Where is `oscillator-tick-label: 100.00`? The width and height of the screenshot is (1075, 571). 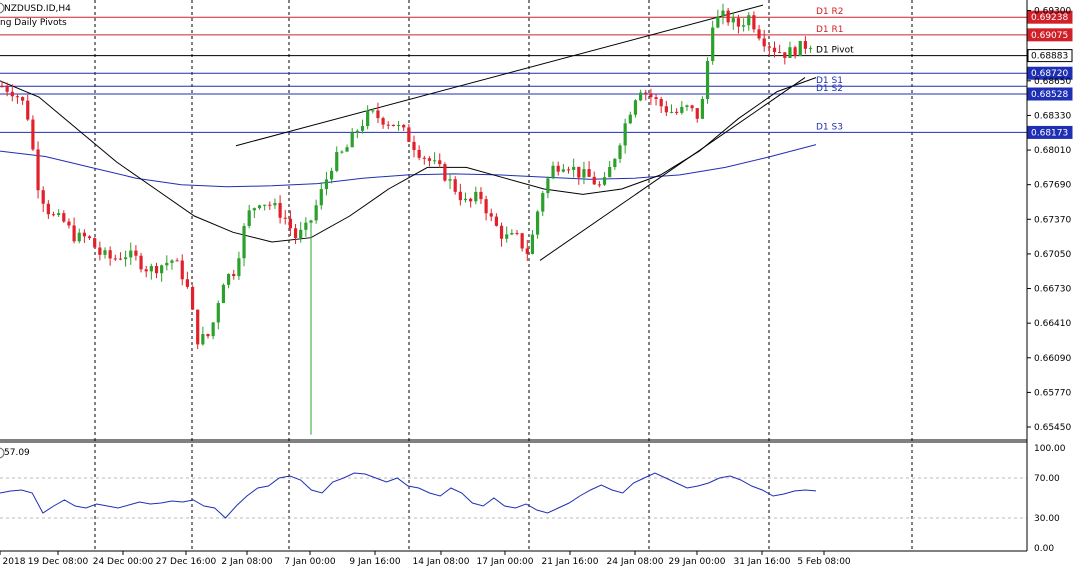
oscillator-tick-label: 100.00 is located at coordinates (1050, 449).